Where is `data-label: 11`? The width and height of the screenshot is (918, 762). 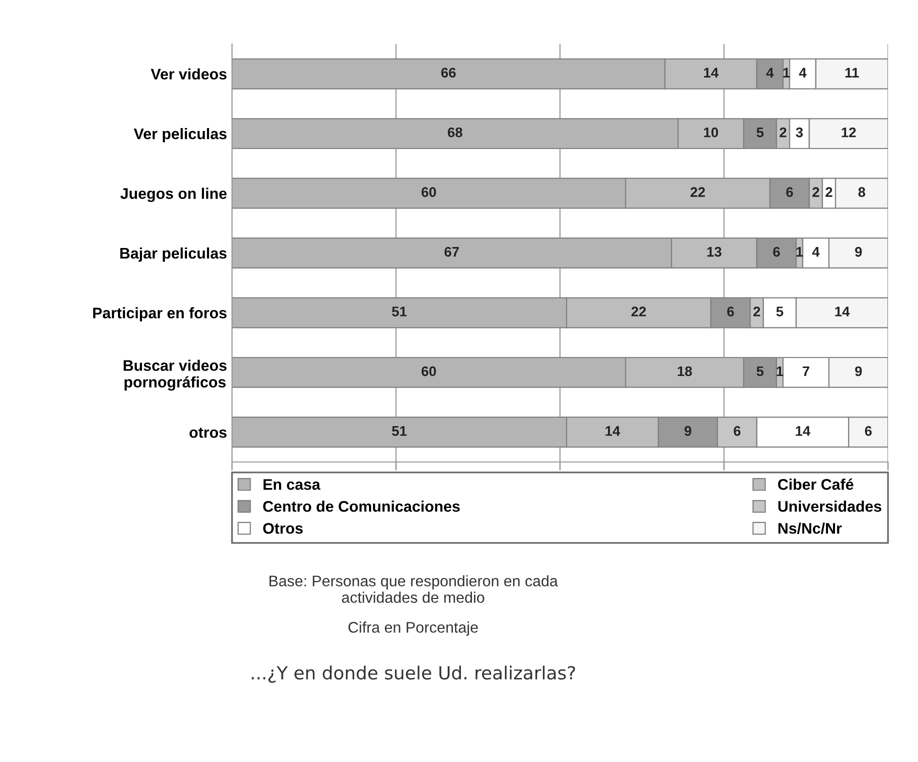
data-label: 11 is located at coordinates (852, 73).